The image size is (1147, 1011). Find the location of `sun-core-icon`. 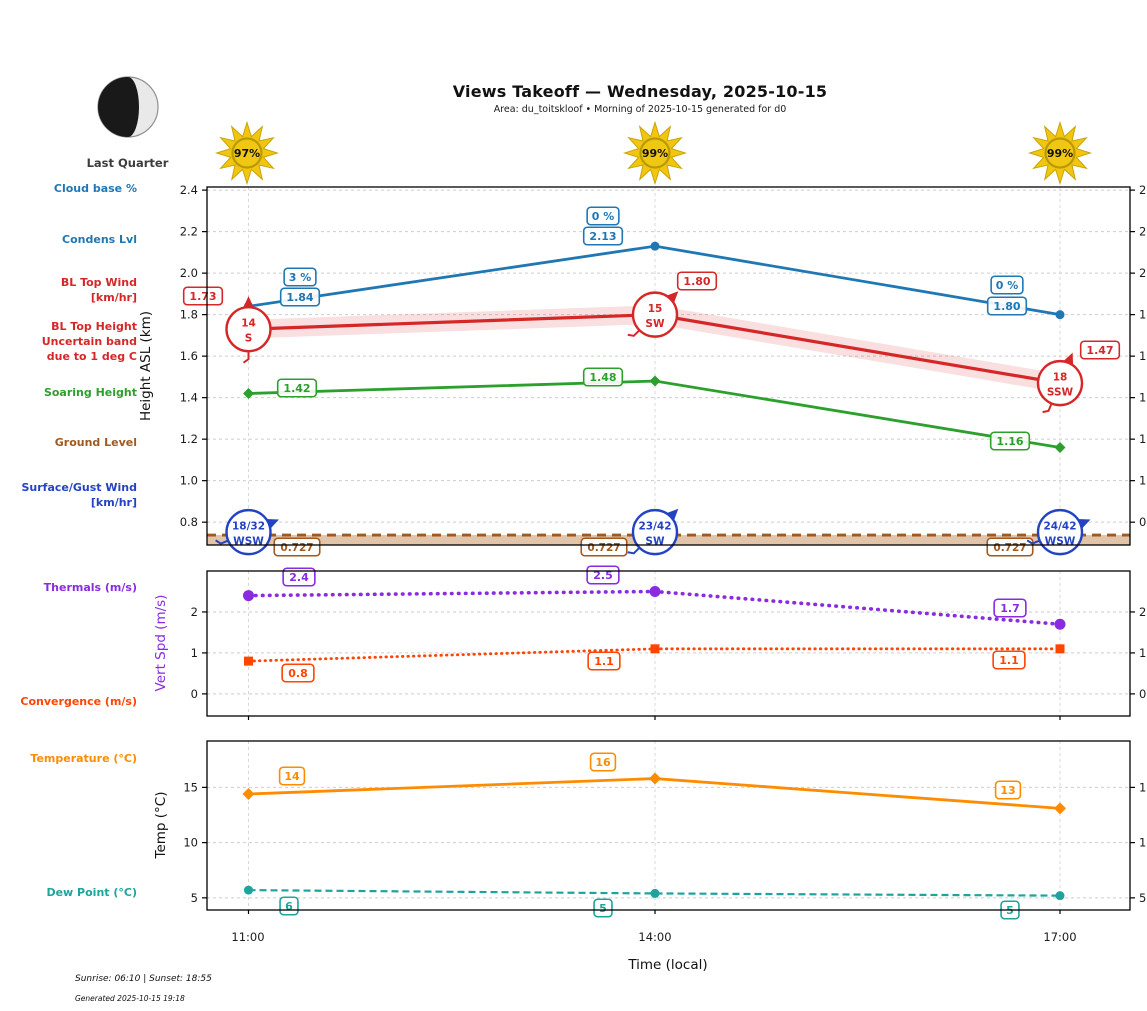

sun-core-icon is located at coordinates (655, 153).